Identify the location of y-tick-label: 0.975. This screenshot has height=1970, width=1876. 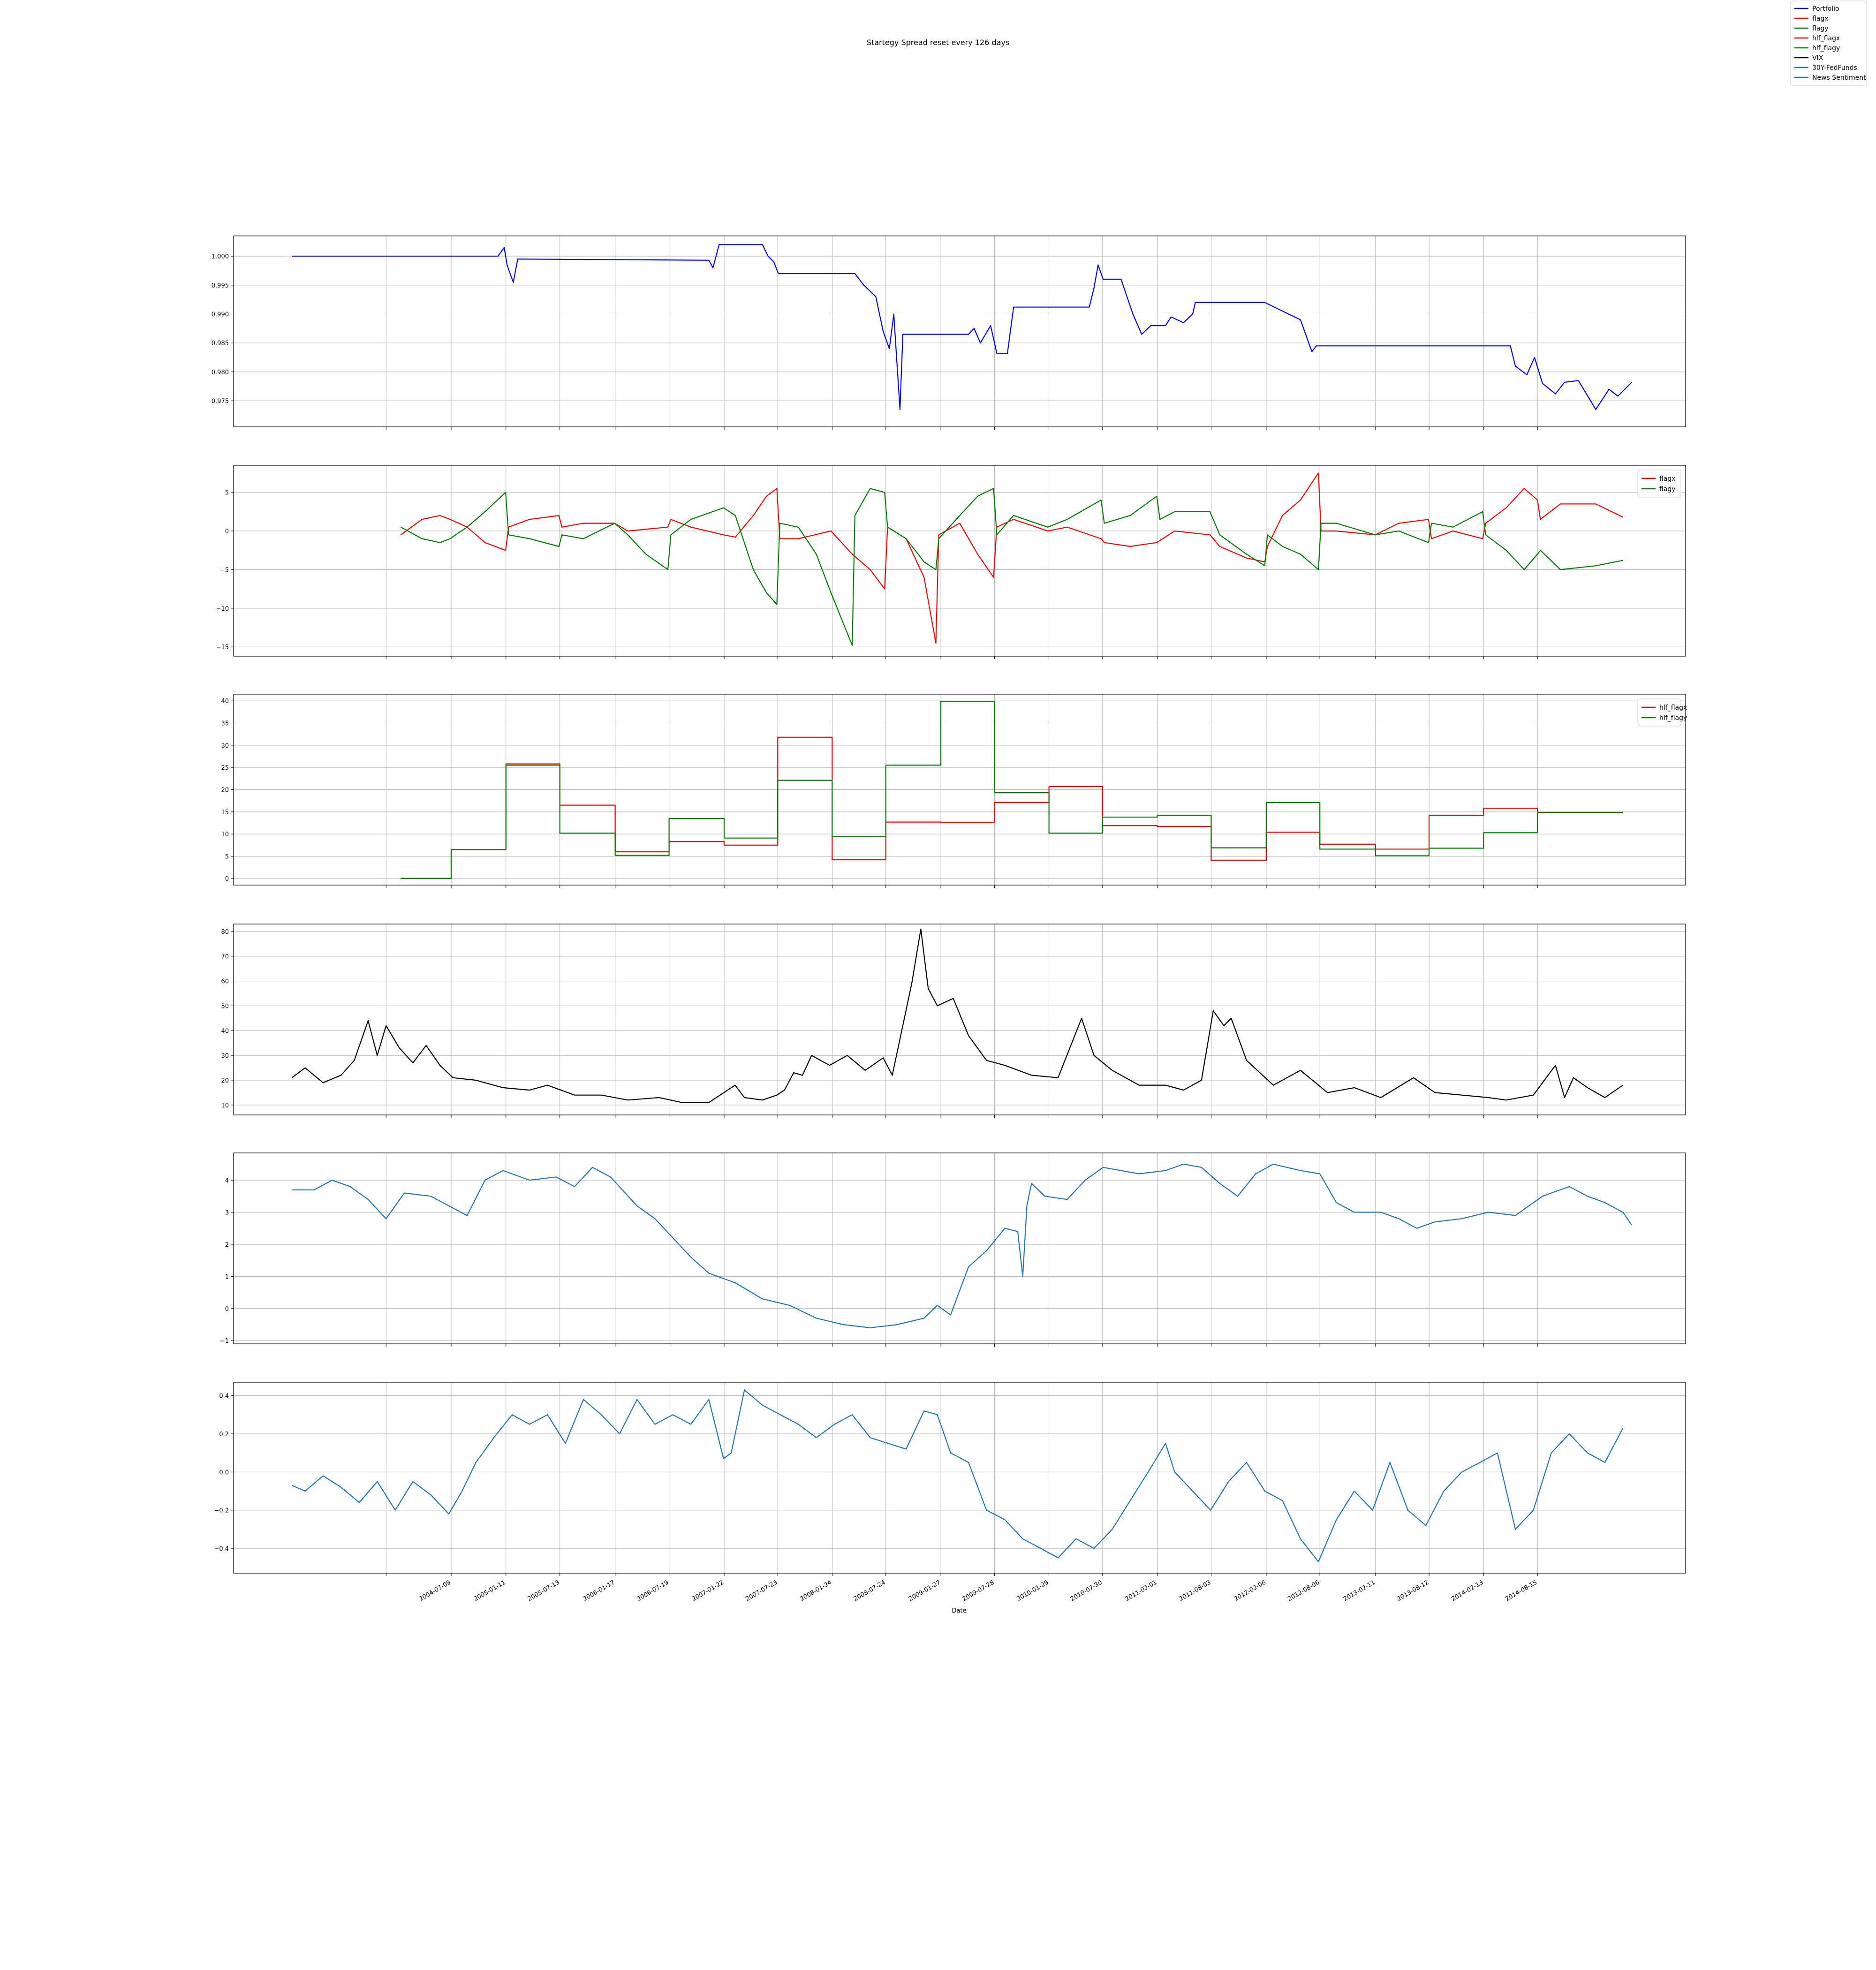
(220, 402).